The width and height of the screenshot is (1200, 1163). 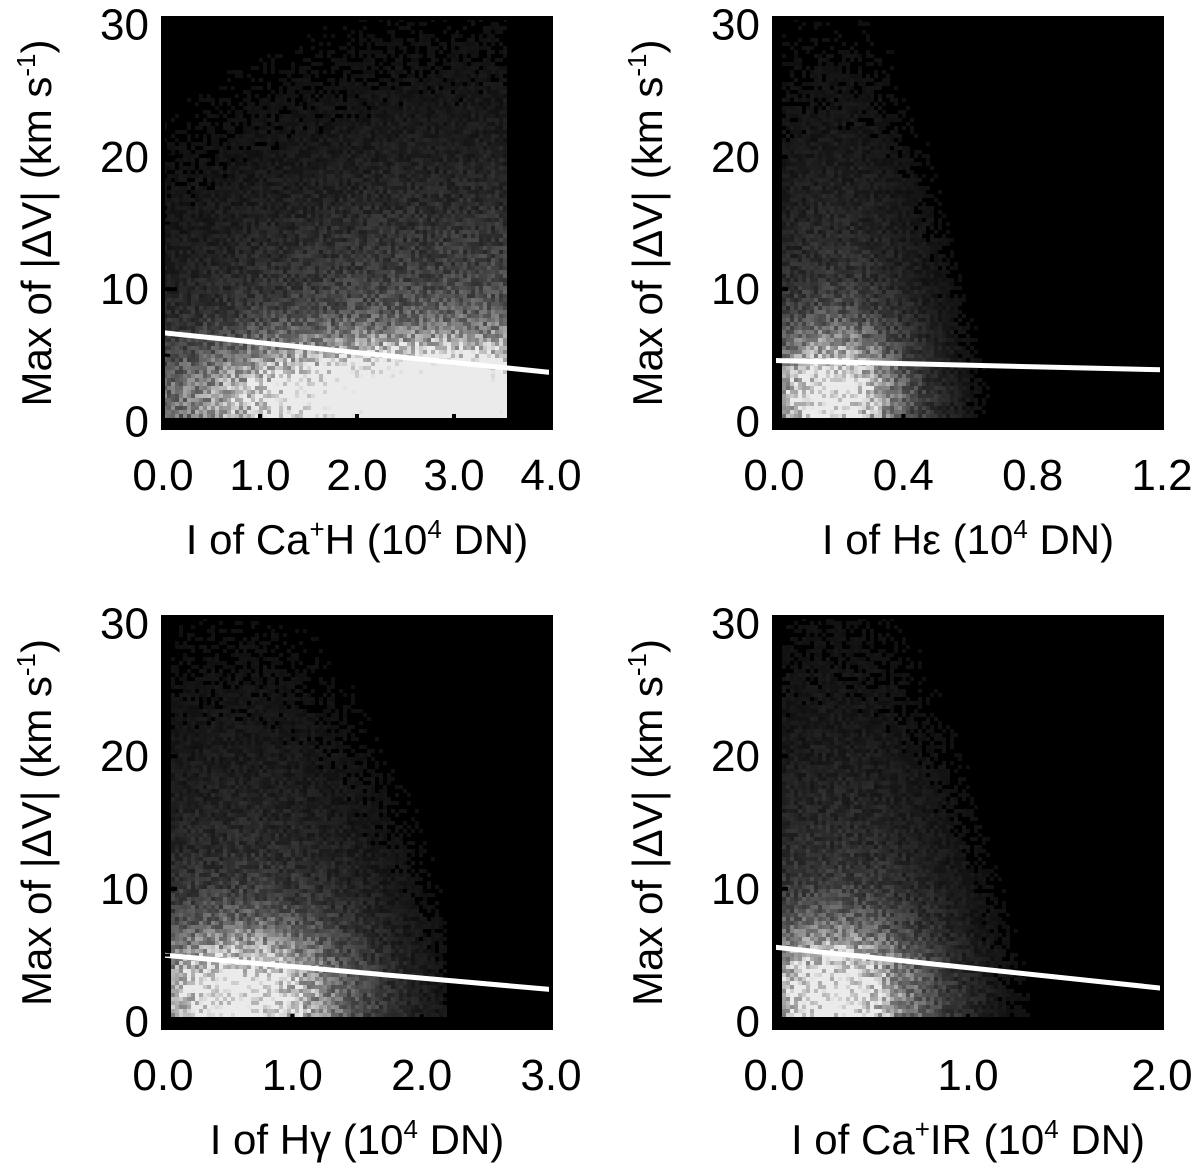 What do you see at coordinates (357, 538) in the screenshot?
I see `x-axis-title: I of Ca+H (104 DN)` at bounding box center [357, 538].